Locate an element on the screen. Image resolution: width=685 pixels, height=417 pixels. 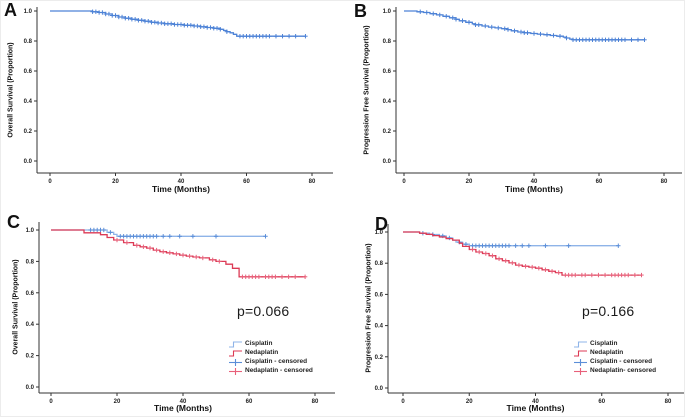
x-axis-label-a: Time (Months) is located at coordinates (181, 189).